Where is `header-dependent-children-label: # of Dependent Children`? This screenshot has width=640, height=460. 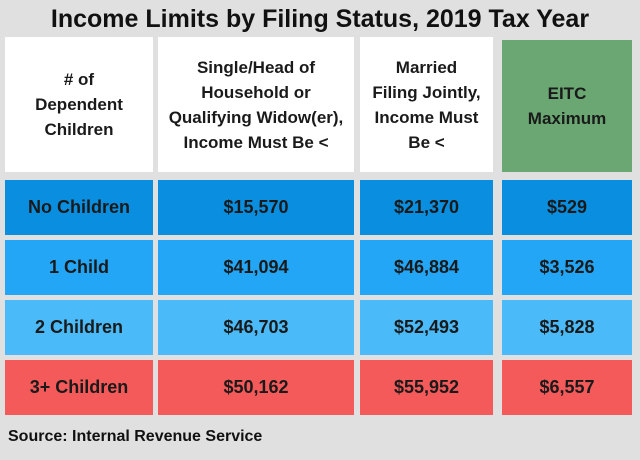 header-dependent-children-label: # of Dependent Children is located at coordinates (79, 104).